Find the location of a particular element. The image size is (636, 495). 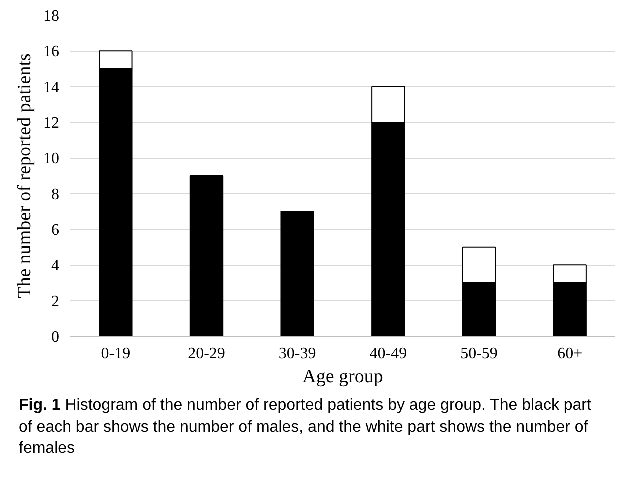

y-tick-label: 18 is located at coordinates (52, 16).